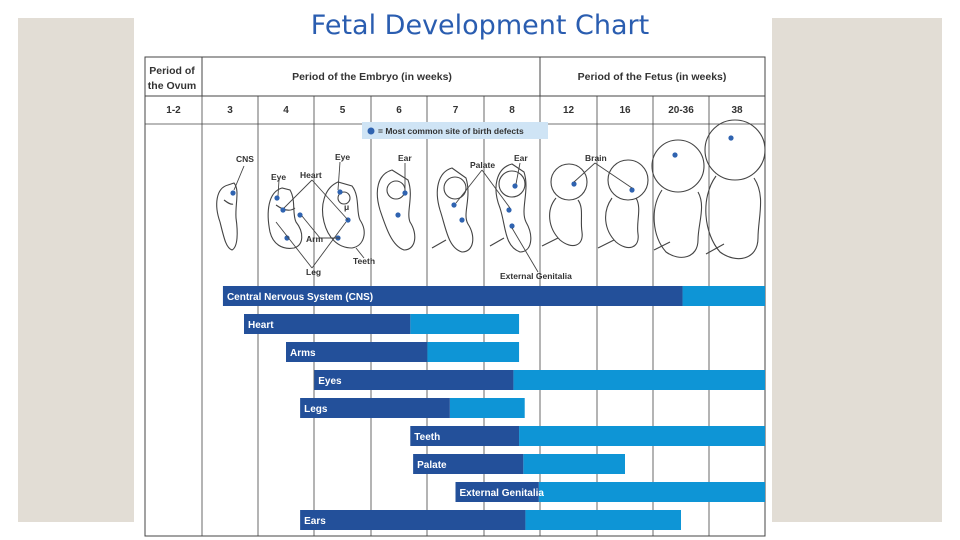 The image size is (960, 540). I want to click on defect-site-dots, so click(482, 188).